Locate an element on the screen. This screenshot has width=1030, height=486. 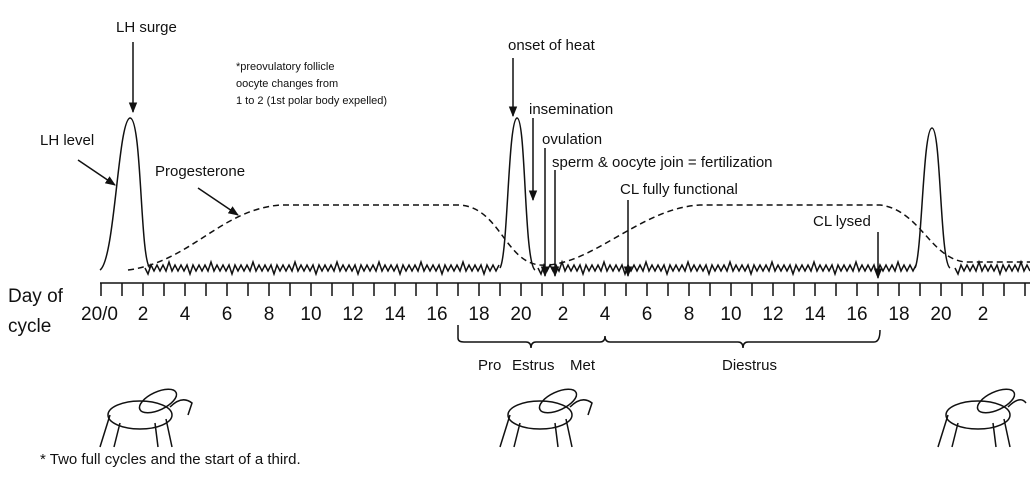
label: LH surge is located at coordinates (146, 27).